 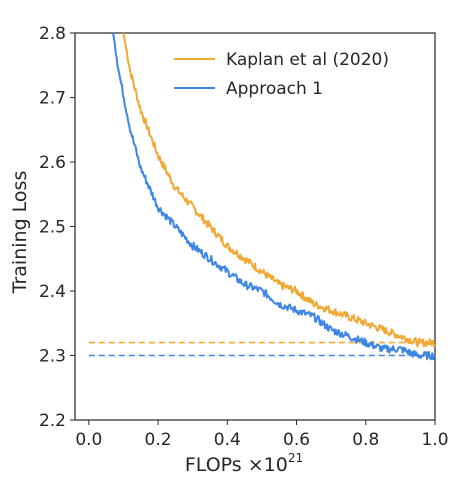 I want to click on x-tick-label: 0.8, so click(x=365, y=440).